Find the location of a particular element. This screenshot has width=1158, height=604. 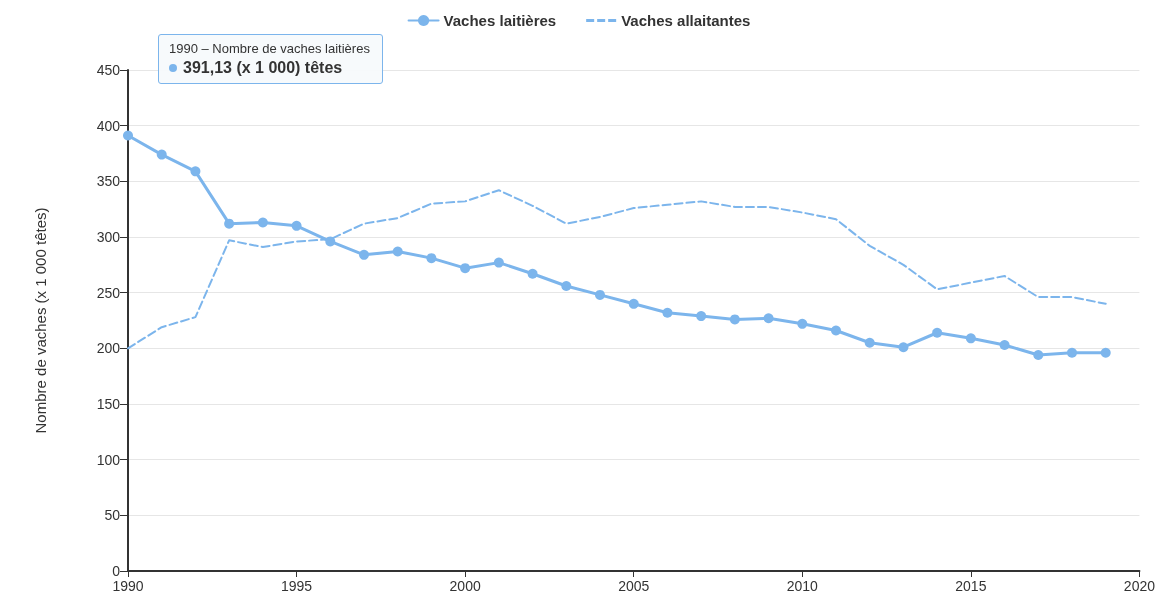

y-tick-label: 250 is located at coordinates (108, 292).